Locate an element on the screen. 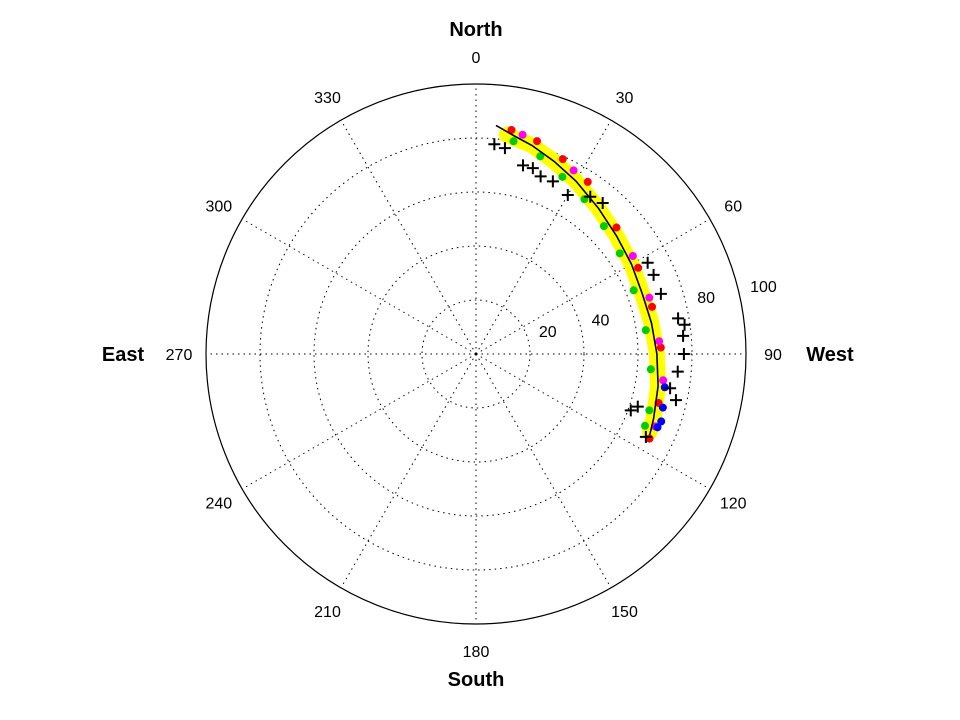 This screenshot has height=720, width=960. center-point is located at coordinates (476, 354).